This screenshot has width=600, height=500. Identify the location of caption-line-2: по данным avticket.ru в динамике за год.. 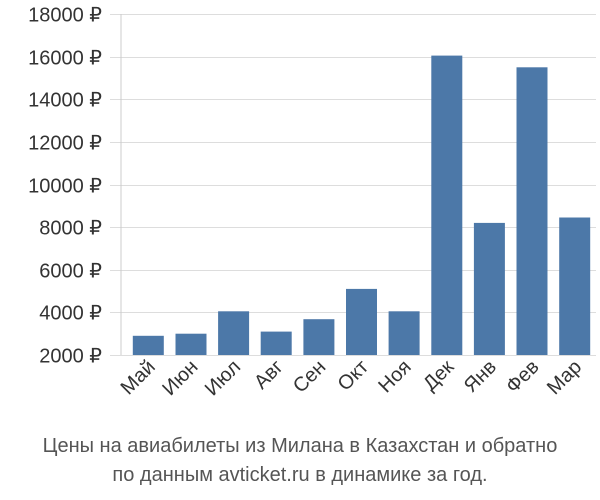
(300, 475).